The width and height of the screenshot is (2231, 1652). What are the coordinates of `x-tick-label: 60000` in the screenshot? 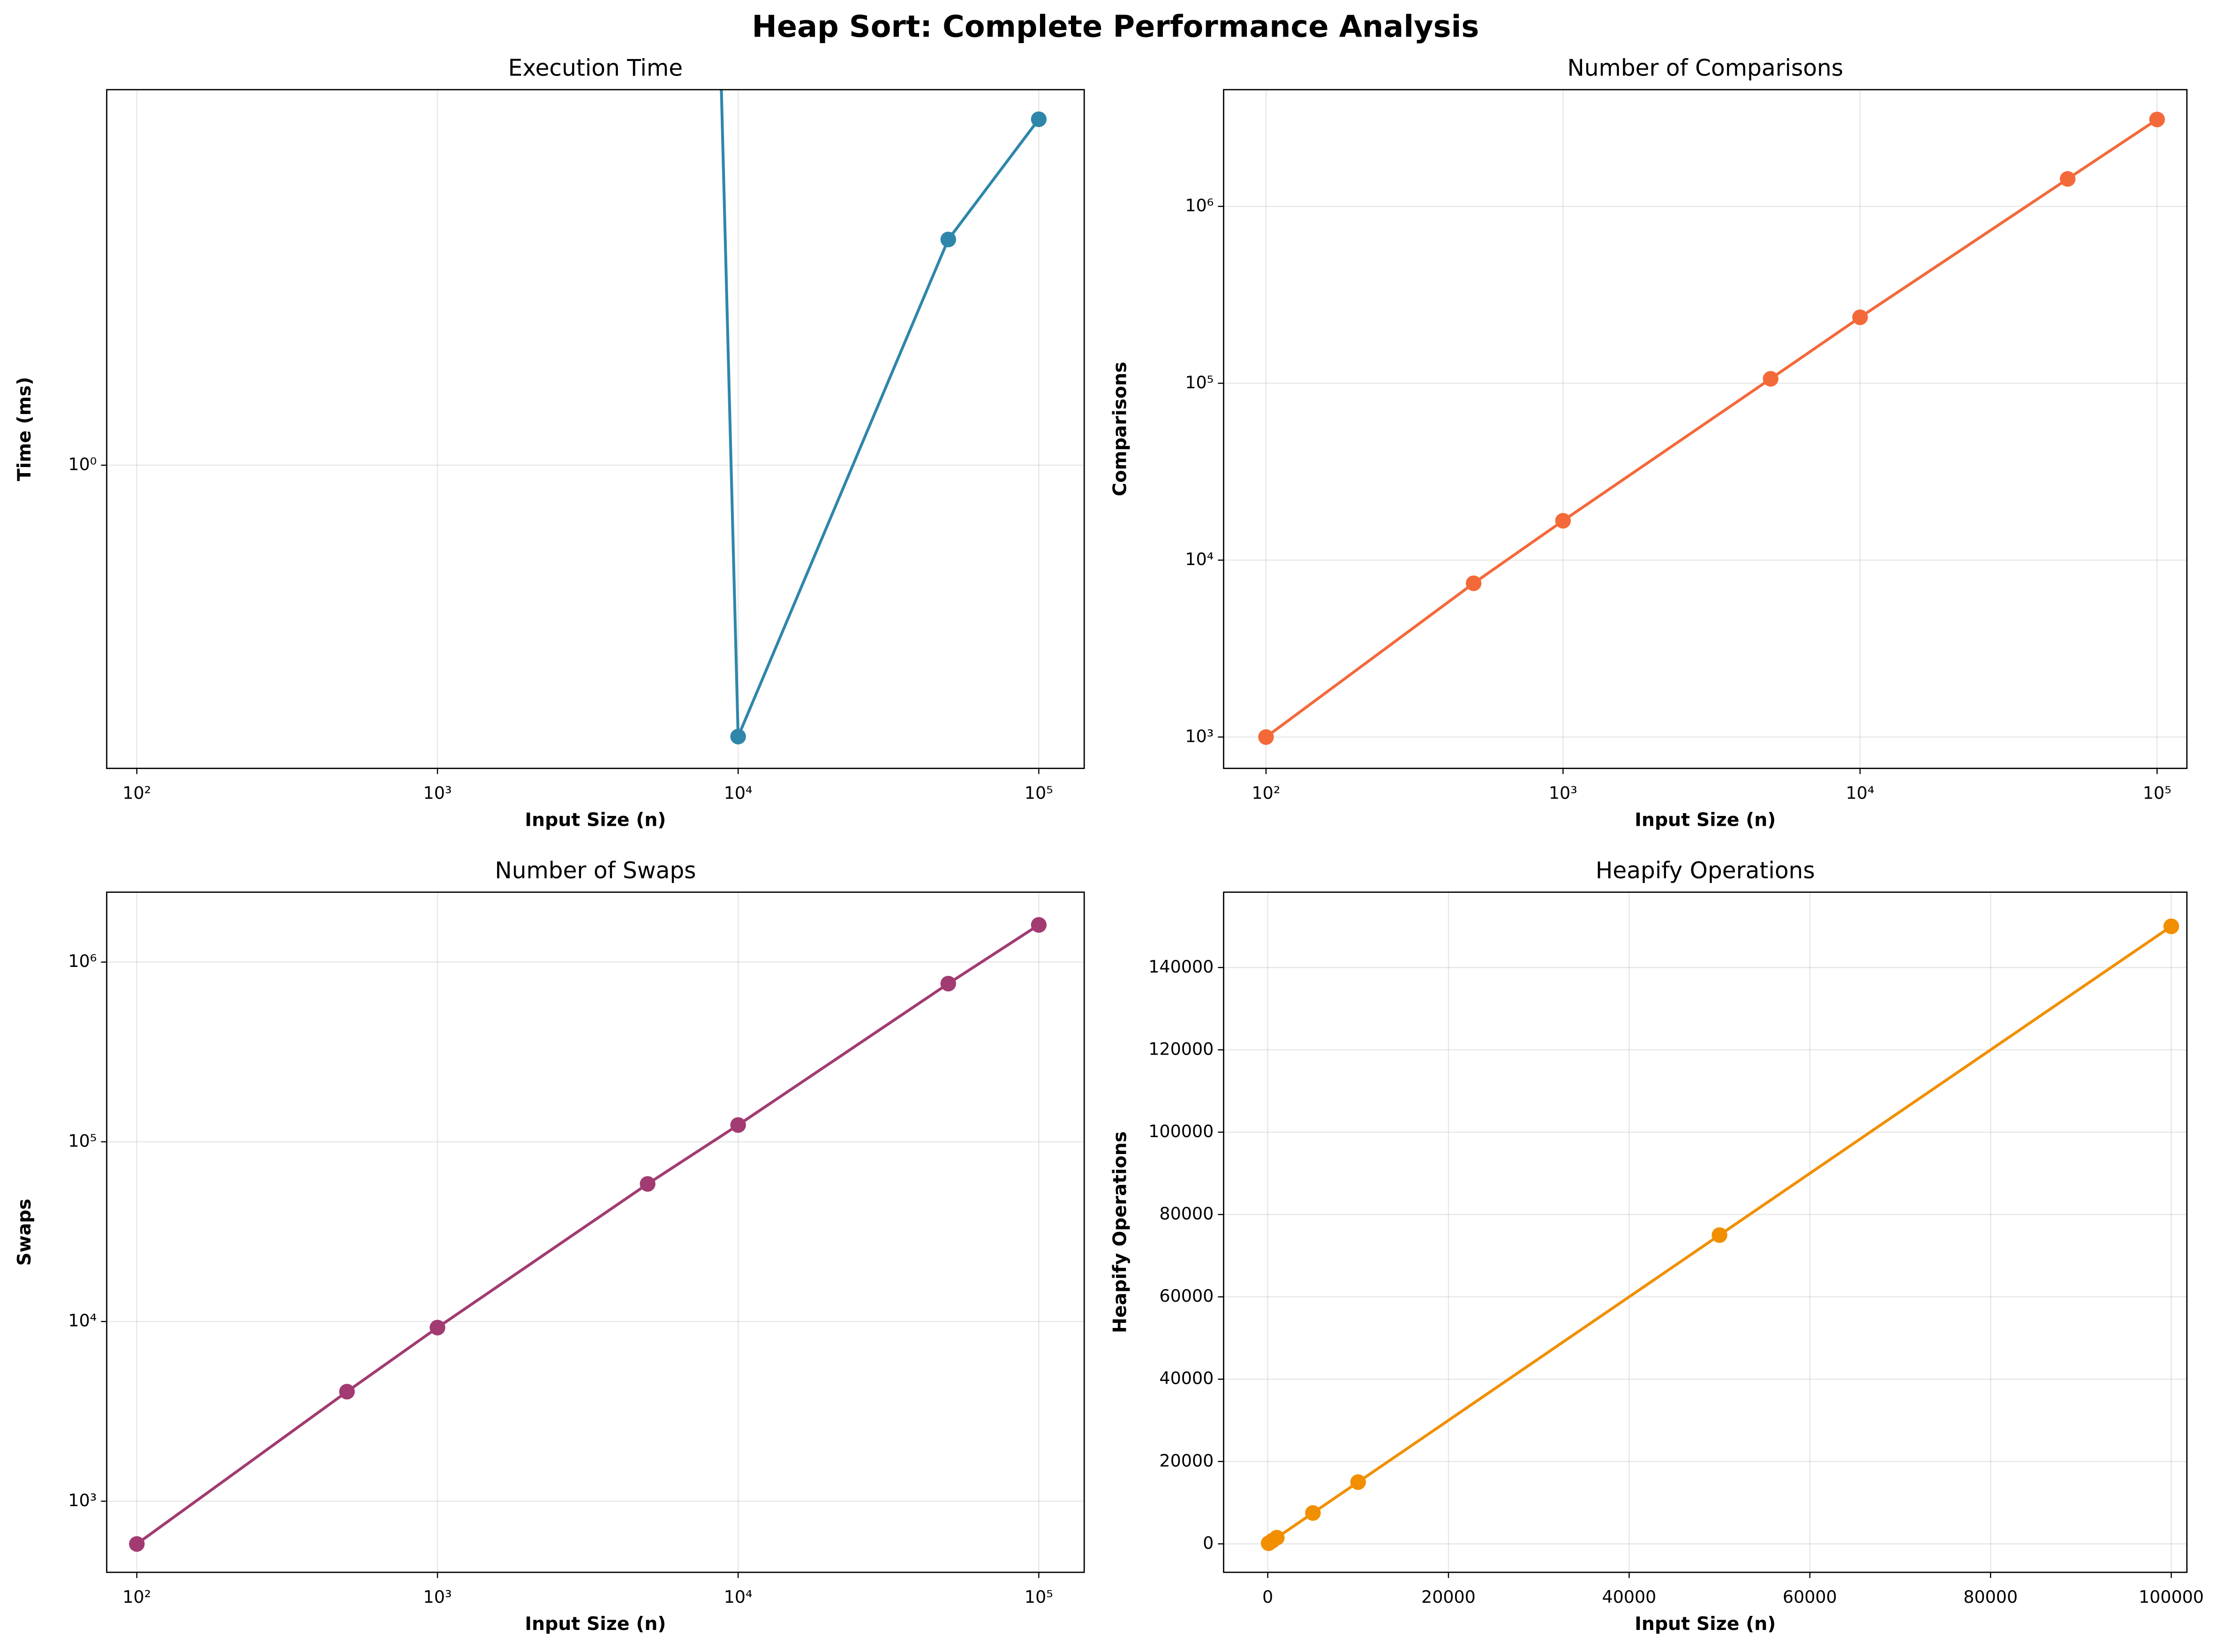 It's located at (1810, 1597).